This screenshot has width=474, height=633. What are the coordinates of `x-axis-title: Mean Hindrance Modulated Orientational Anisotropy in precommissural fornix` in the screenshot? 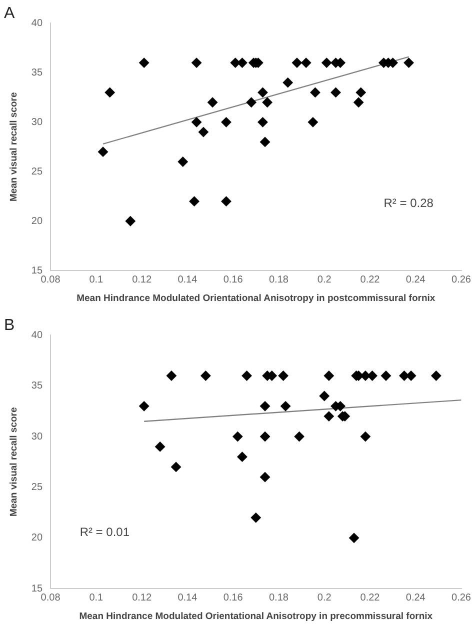 It's located at (256, 616).